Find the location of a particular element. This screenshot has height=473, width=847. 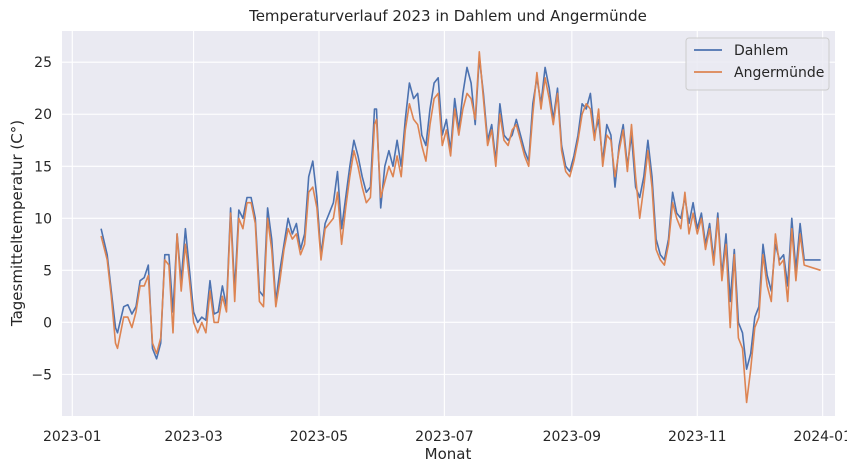

legend-frame is located at coordinates (757, 64).